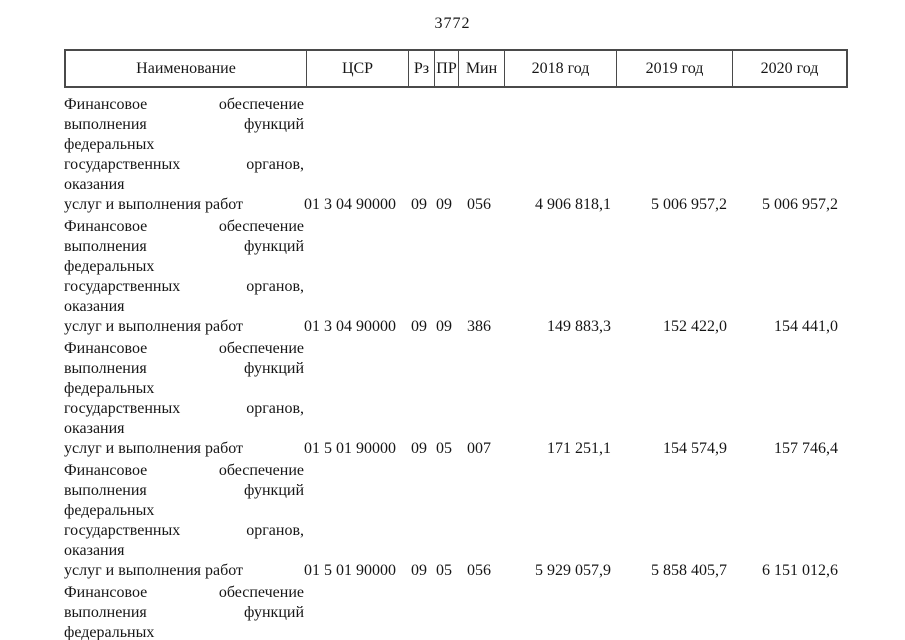 The width and height of the screenshot is (905, 640). What do you see at coordinates (479, 326) in the screenshot?
I see `row-min-code: 386` at bounding box center [479, 326].